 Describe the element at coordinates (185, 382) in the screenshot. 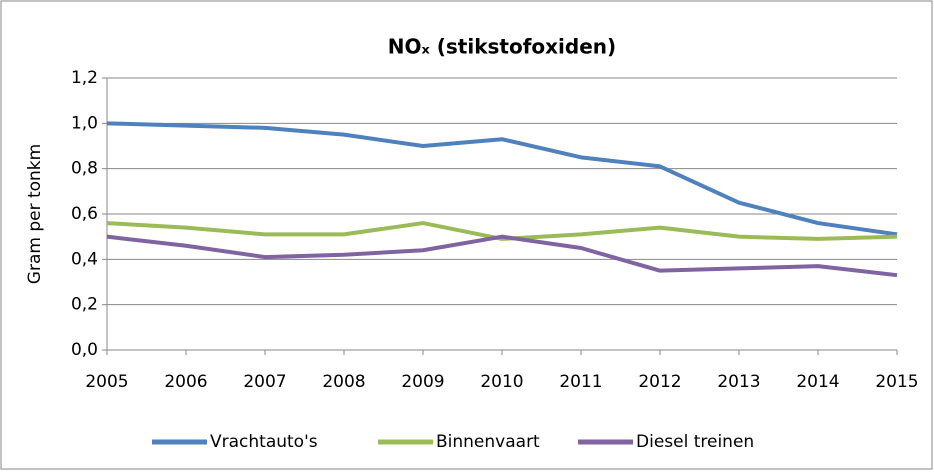

I see `x-tick-label: 2006` at that location.